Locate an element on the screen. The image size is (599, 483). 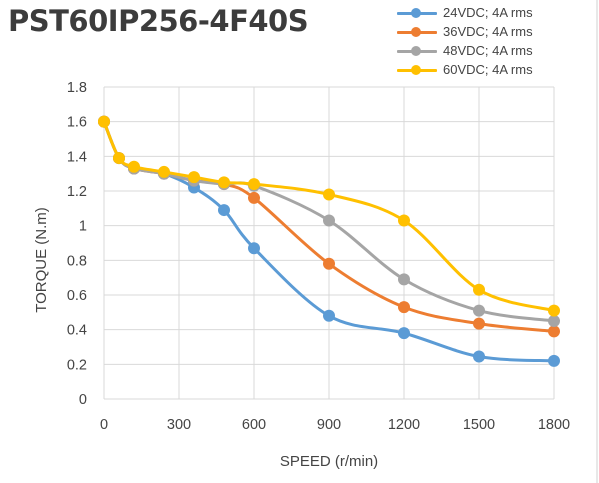
y-tick-label: 0.8 is located at coordinates (77, 261).